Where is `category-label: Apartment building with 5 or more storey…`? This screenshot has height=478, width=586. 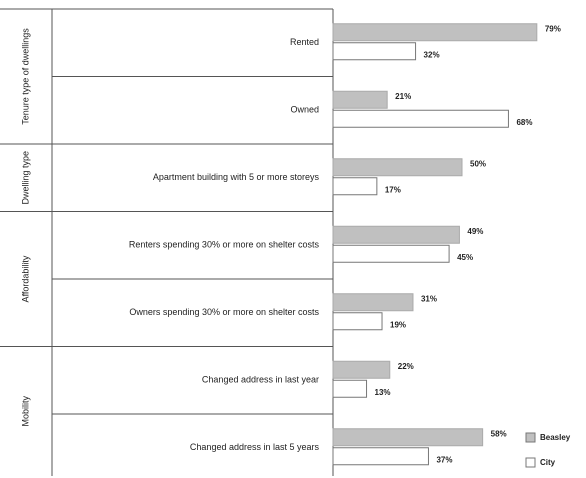
category-label: Apartment building with 5 or more storey… is located at coordinates (236, 177).